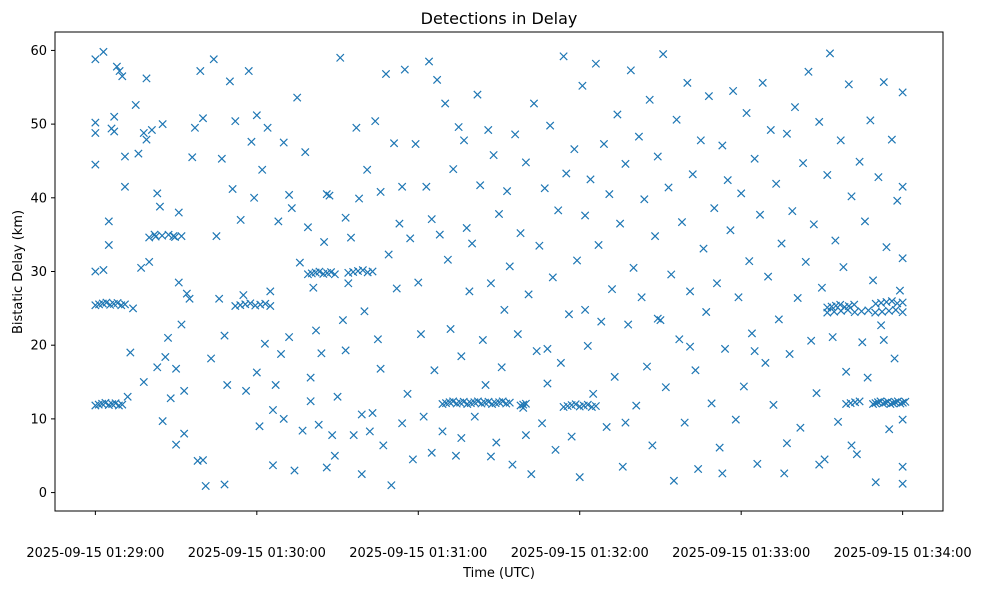 The image size is (985, 590). I want to click on y-tick-label: 10, so click(38, 419).